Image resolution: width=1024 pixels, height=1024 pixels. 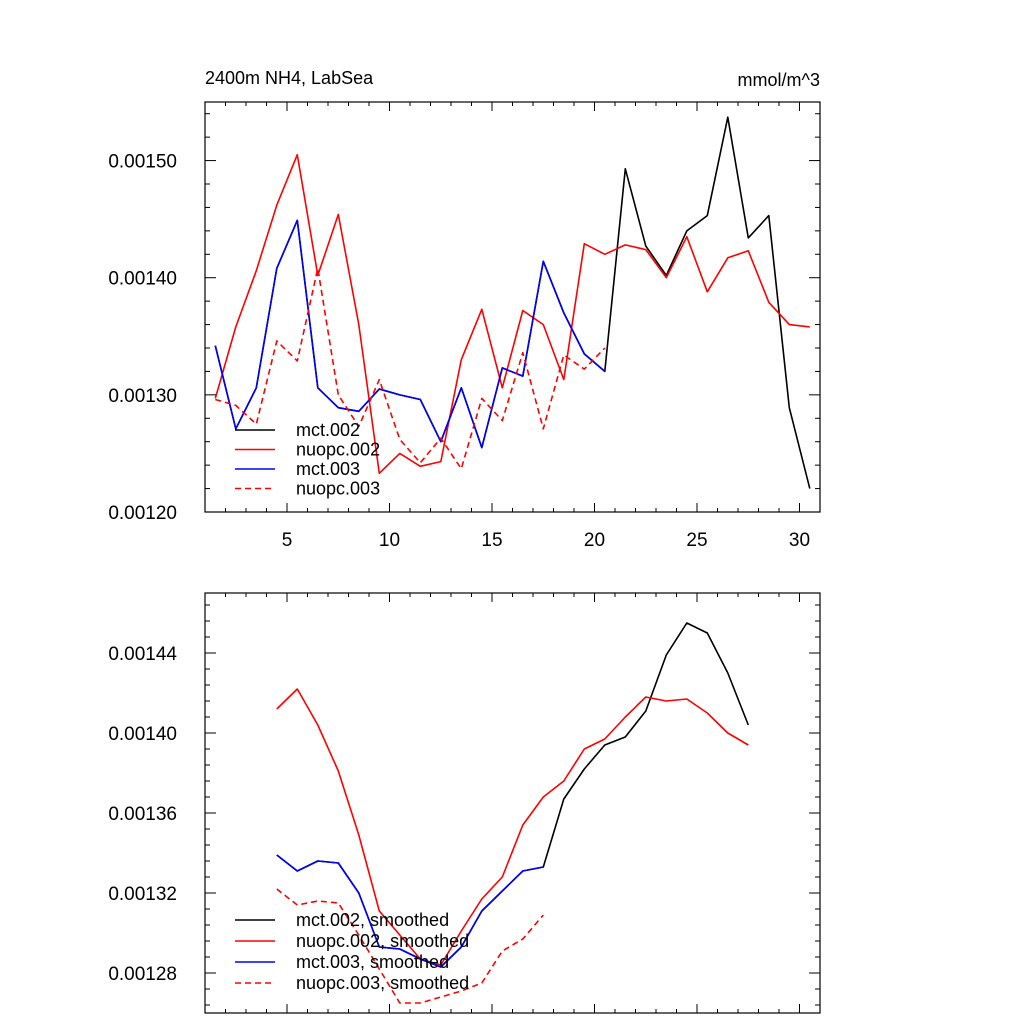 What do you see at coordinates (382, 983) in the screenshot?
I see `legend-label-3: nuopc.003, smoothed` at bounding box center [382, 983].